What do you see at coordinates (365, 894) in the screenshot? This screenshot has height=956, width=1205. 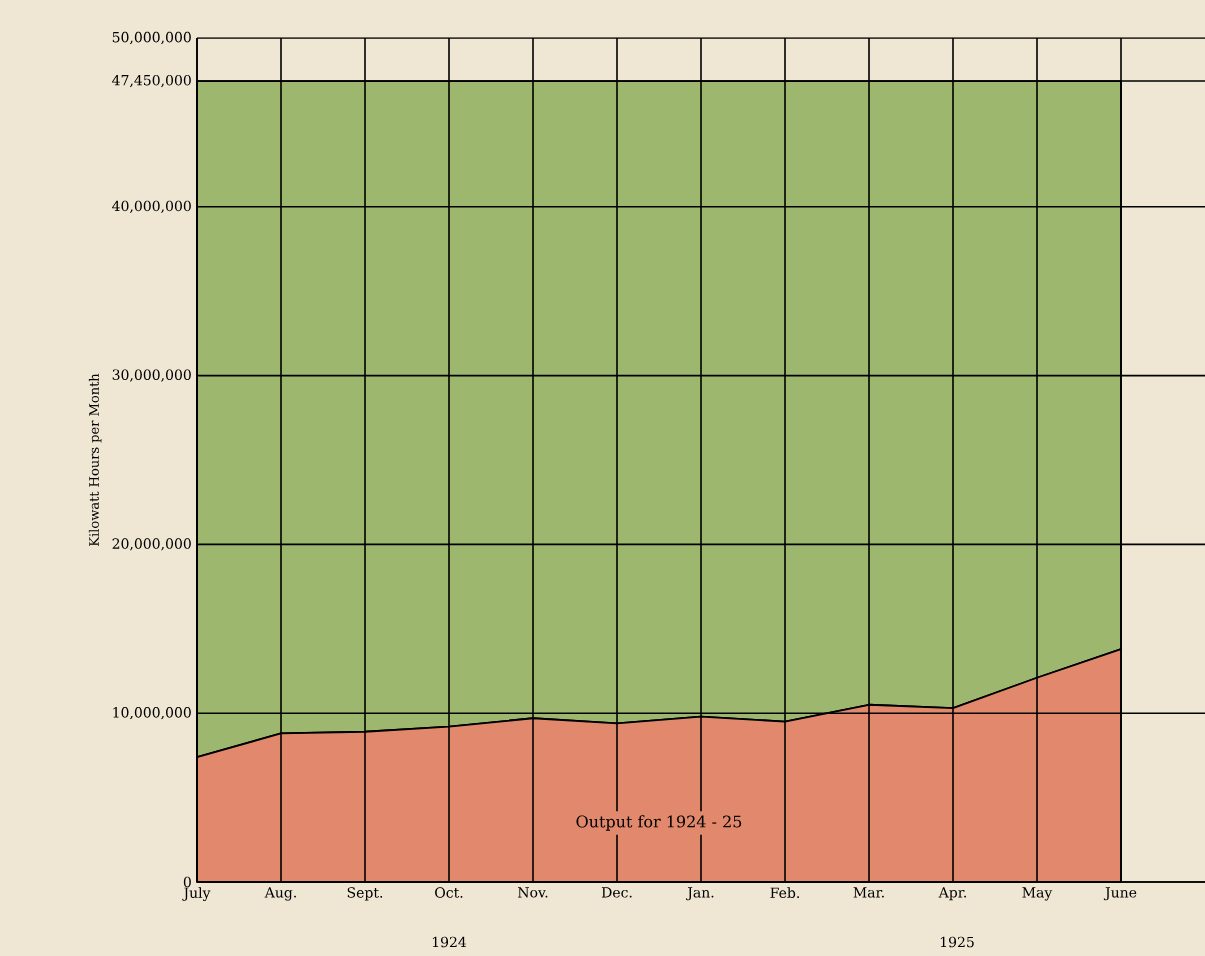 I see `x-tick-label: Sept.` at bounding box center [365, 894].